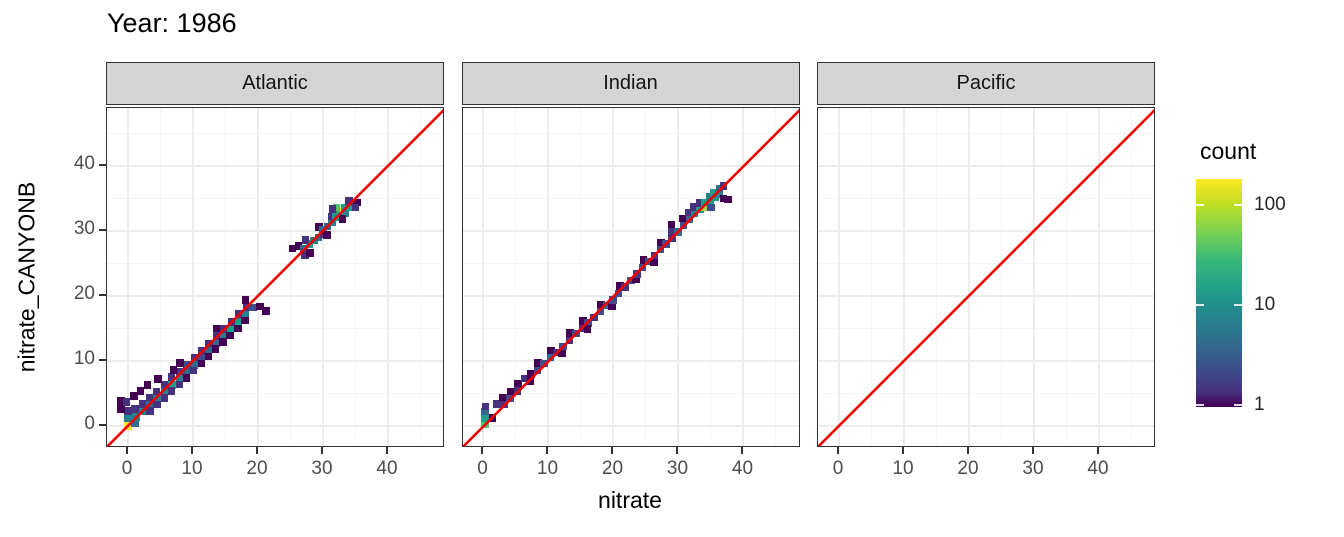 Image resolution: width=1344 pixels, height=537 pixels. I want to click on facet-strip-label: Atlantic, so click(275, 83).